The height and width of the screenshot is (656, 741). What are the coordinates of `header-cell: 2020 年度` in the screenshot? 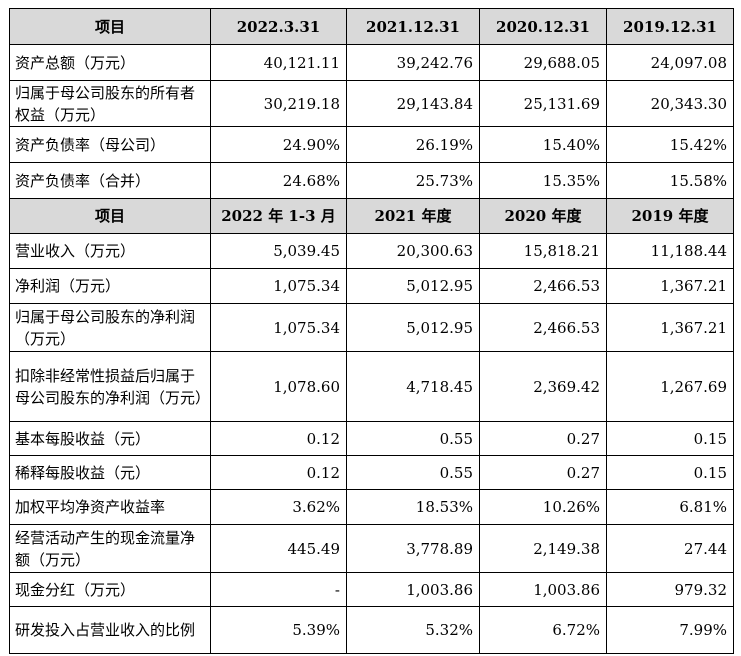 It's located at (543, 216).